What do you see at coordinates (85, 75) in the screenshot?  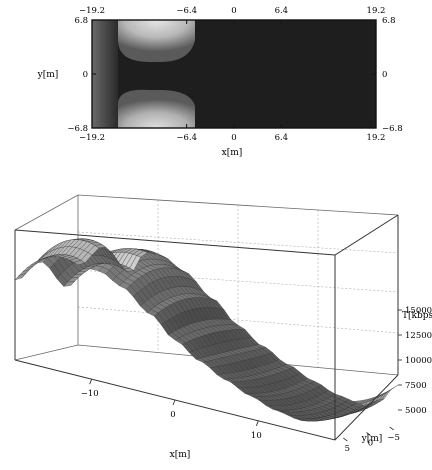 I see `heatmap-y-tick-label-left: 0` at bounding box center [85, 75].